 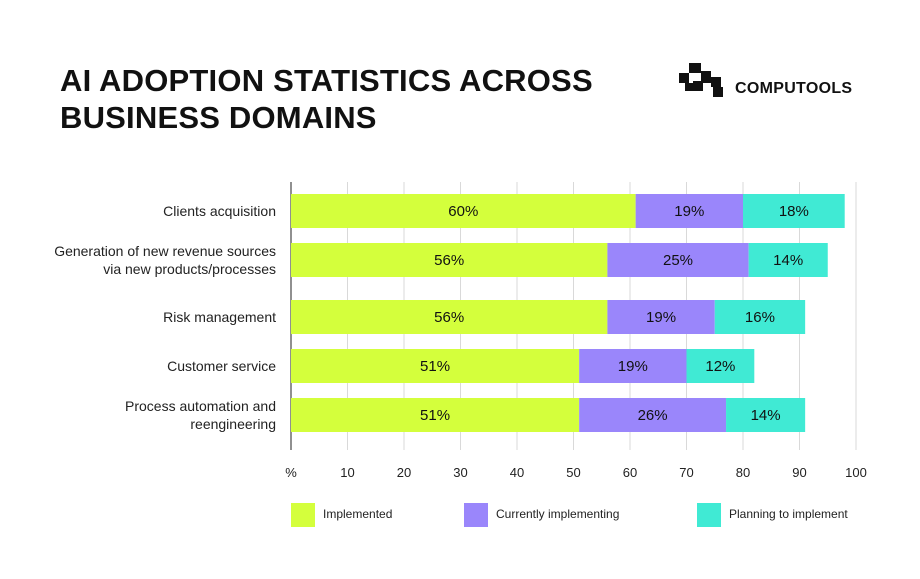 What do you see at coordinates (165, 251) in the screenshot?
I see `category-label: Generation of new revenue sources` at bounding box center [165, 251].